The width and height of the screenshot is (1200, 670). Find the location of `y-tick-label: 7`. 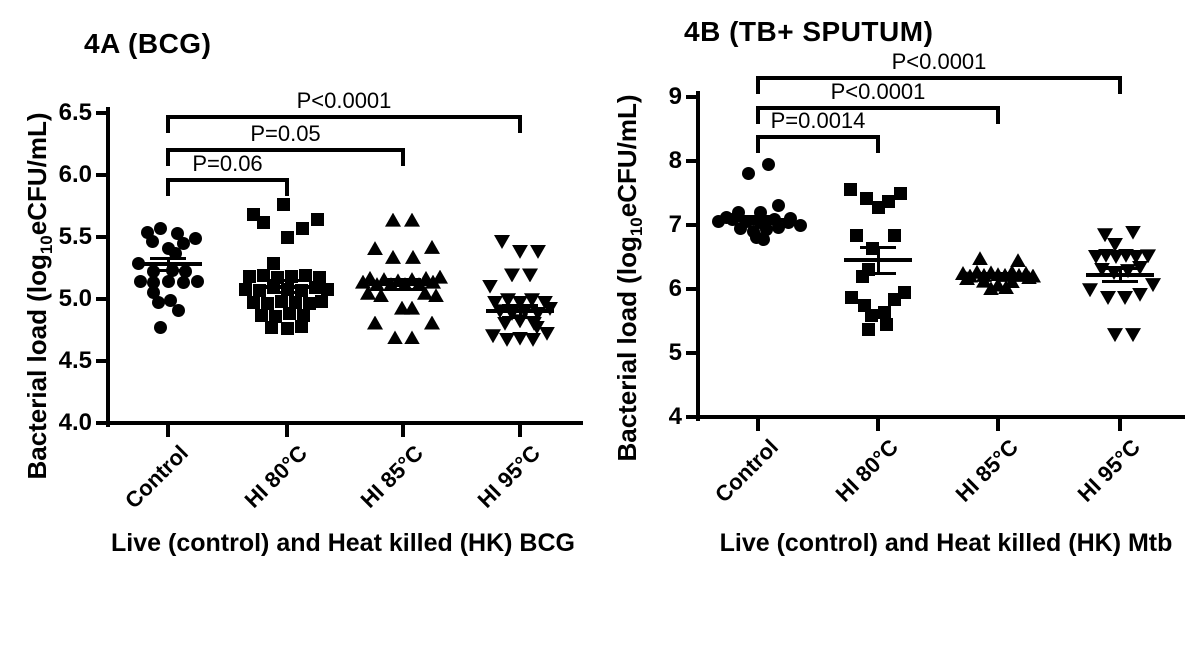

y-tick-label: 7 is located at coordinates (675, 224).